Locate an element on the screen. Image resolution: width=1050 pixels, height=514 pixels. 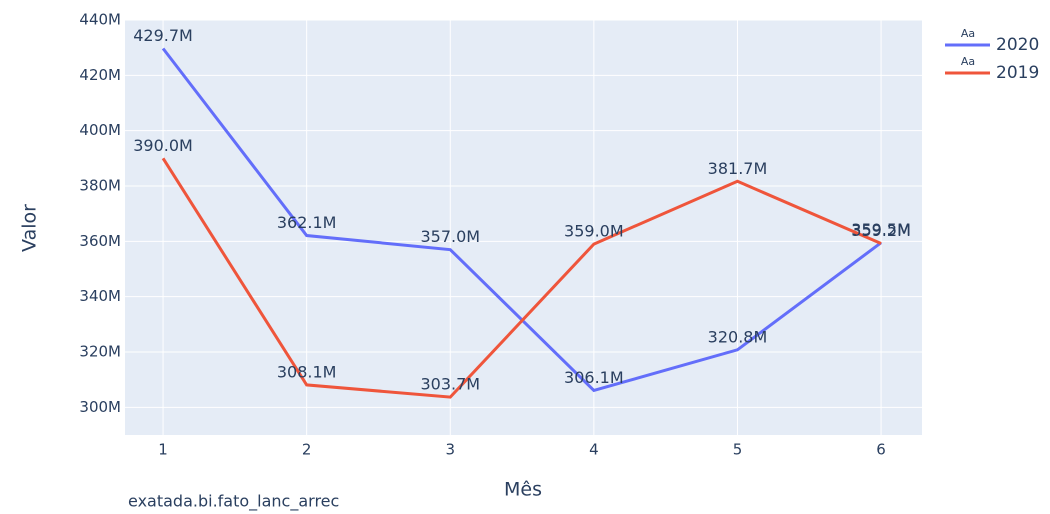
x-tick-label: 1 is located at coordinates (163, 450).